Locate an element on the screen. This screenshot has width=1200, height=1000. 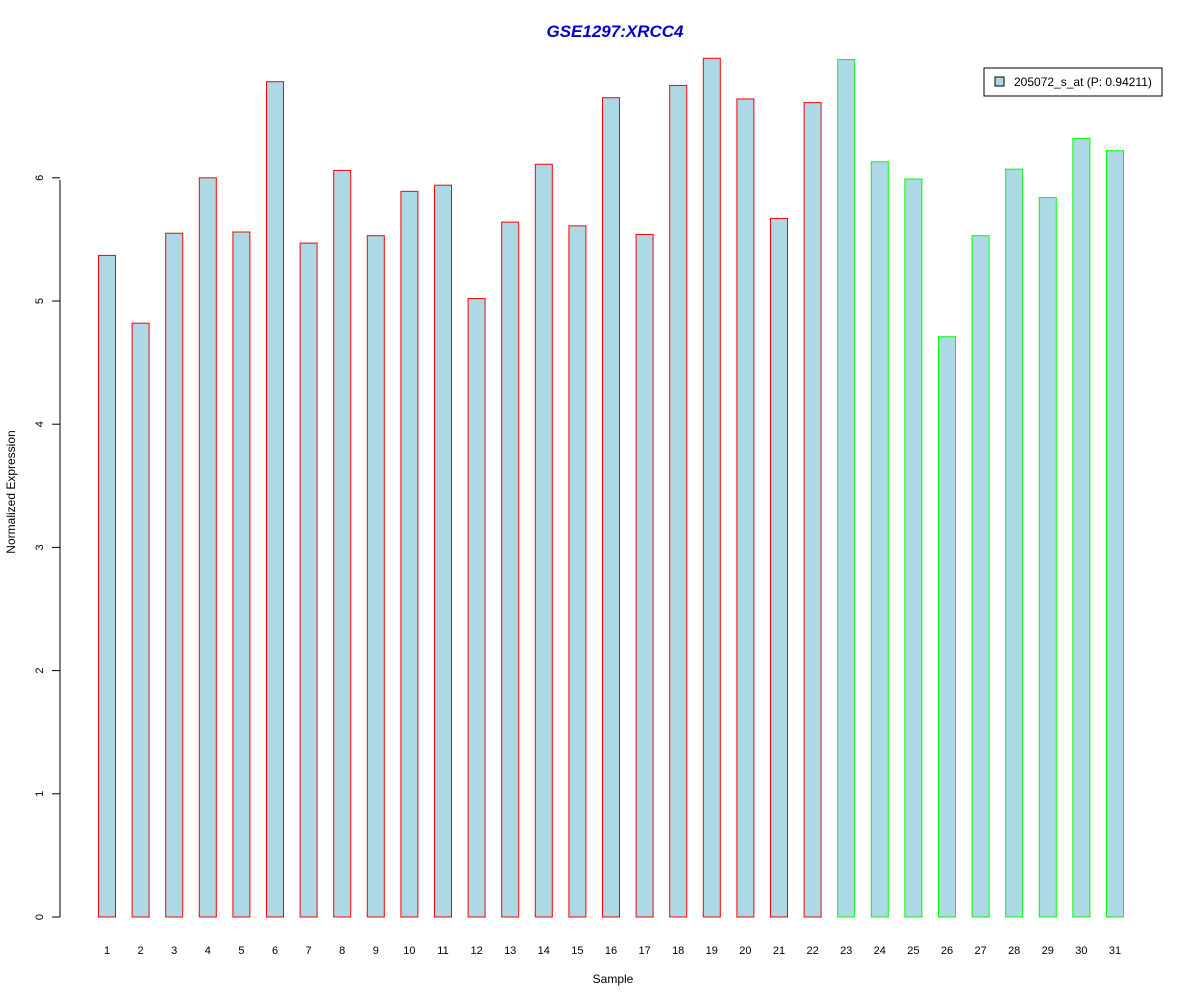
legend: 205072_s_at (P: 0.94211) is located at coordinates (1073, 82).